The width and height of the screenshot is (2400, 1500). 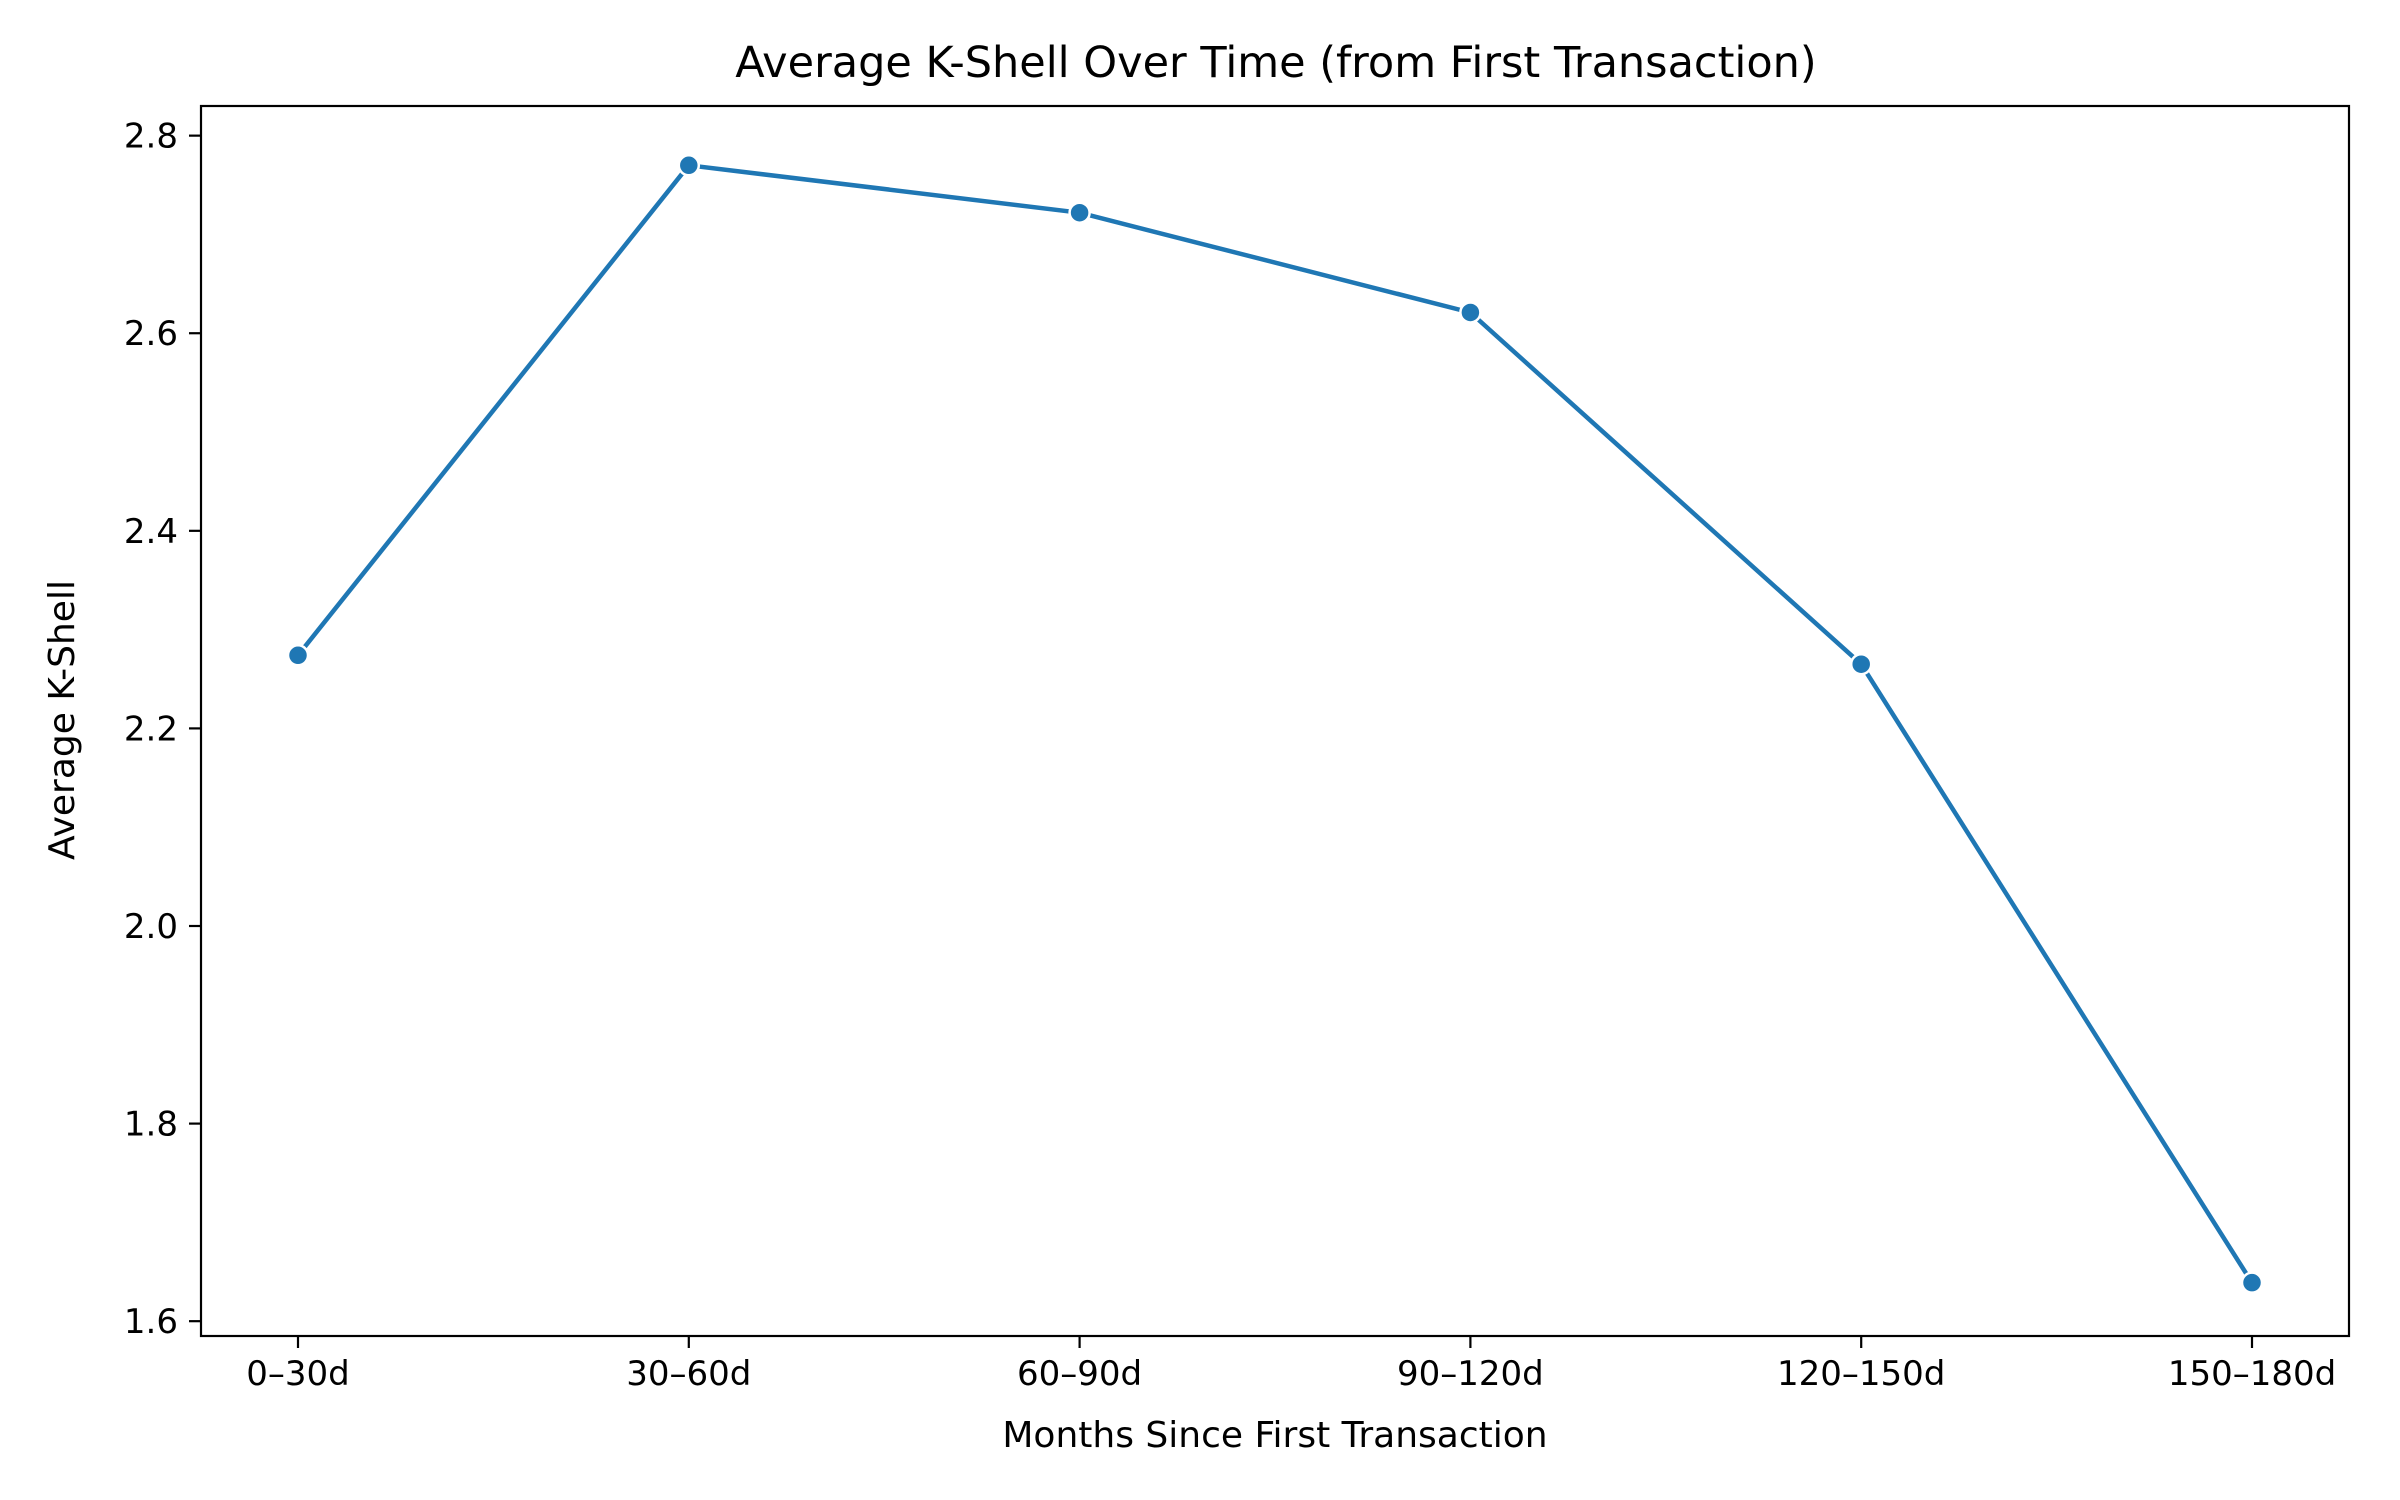 I want to click on y-tick-label: 2.8, so click(x=151, y=137).